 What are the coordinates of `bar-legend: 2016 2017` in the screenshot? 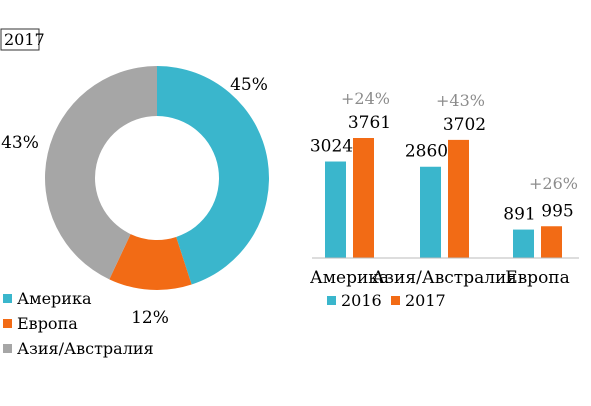 It's located at (386, 300).